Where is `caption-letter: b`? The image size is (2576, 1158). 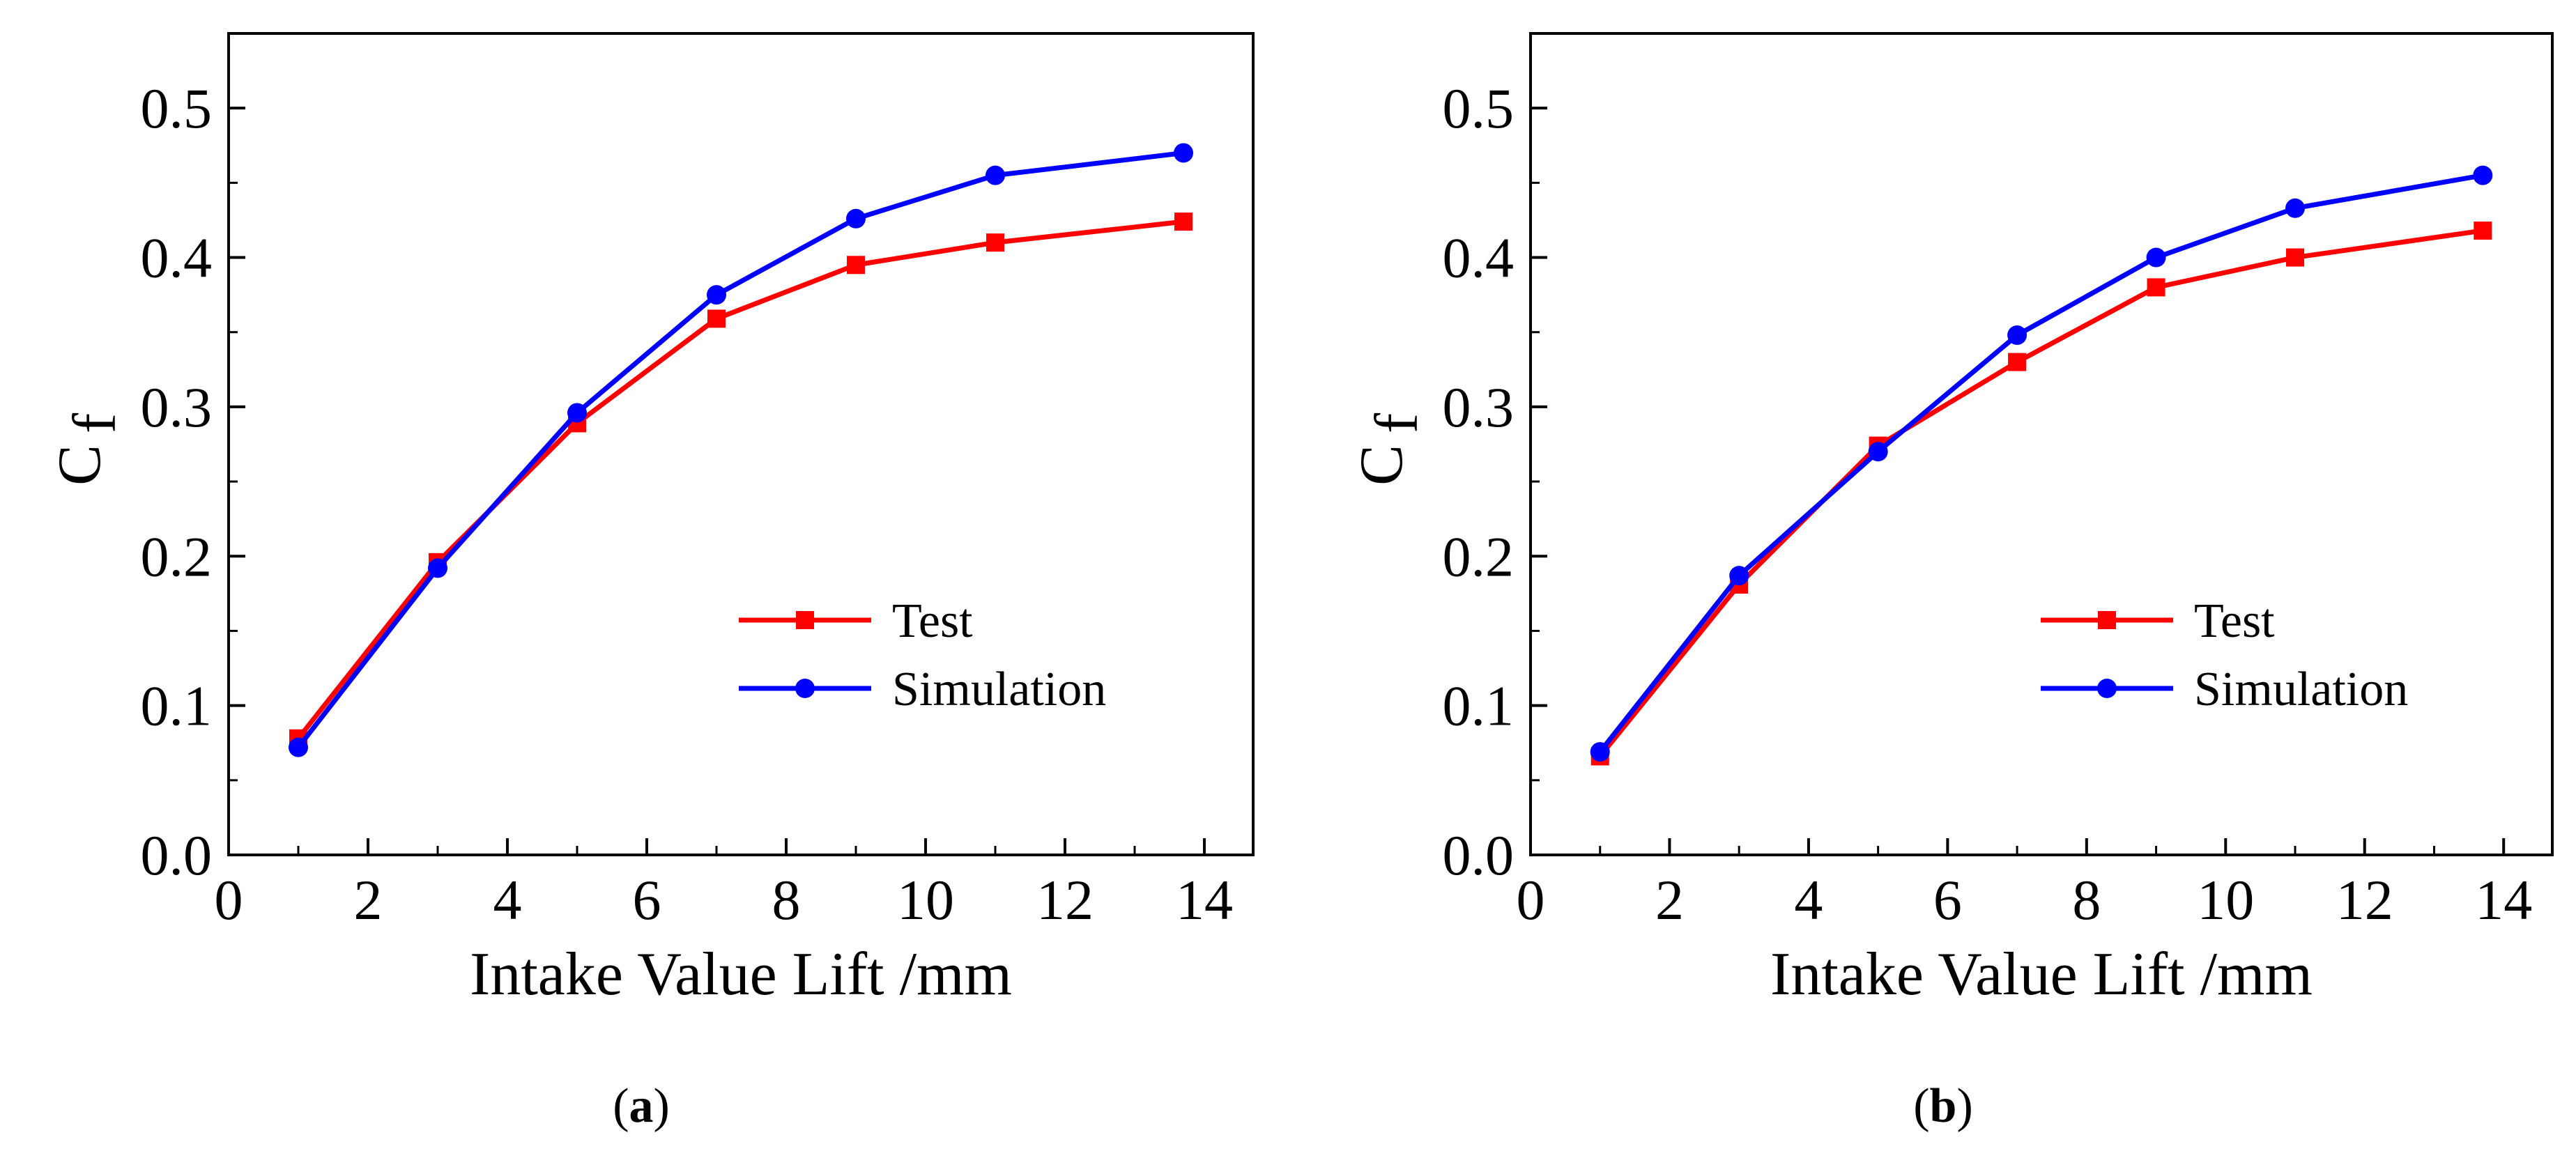
caption-letter: b is located at coordinates (1944, 1106).